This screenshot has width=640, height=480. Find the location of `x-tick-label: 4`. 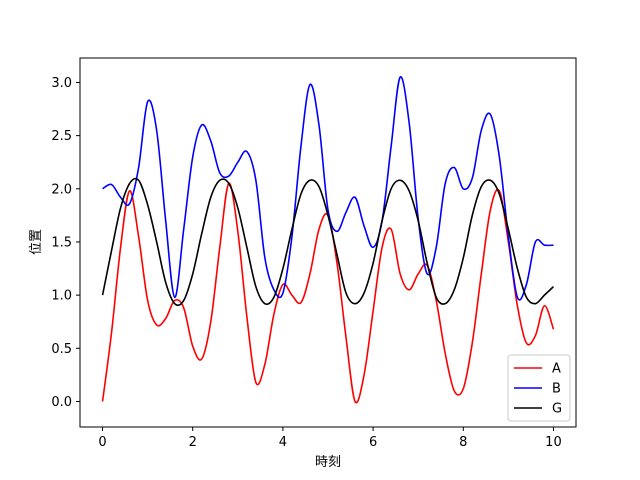

x-tick-label: 4 is located at coordinates (283, 442).